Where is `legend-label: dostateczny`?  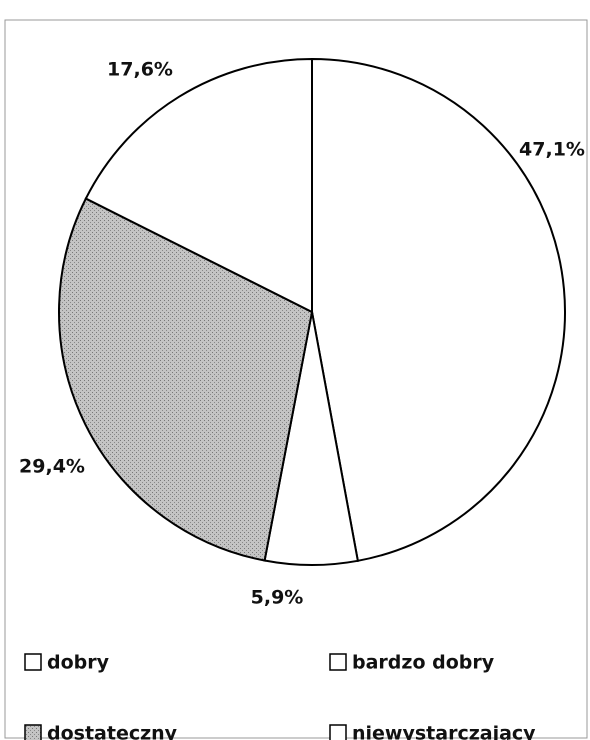 legend-label: dostateczny is located at coordinates (112, 731).